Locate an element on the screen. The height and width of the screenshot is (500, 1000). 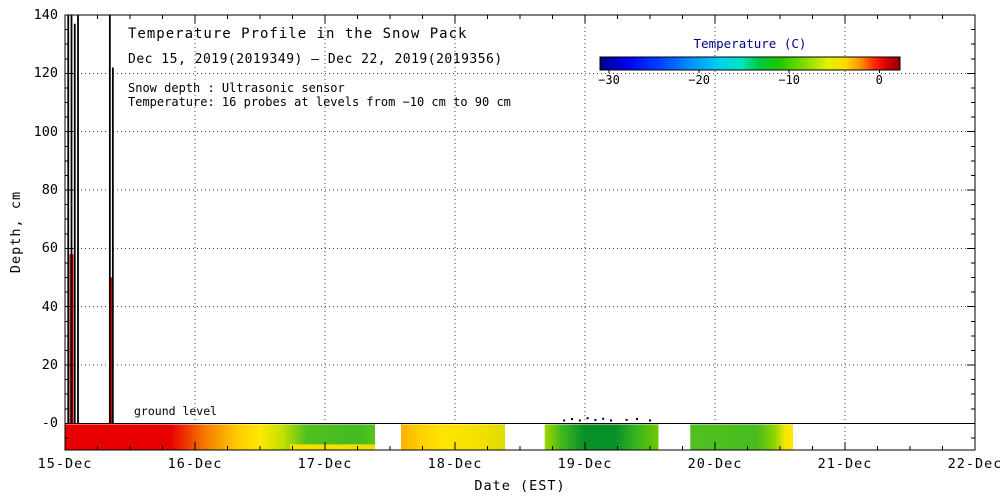
colorbar-title: Temperature (C) is located at coordinates (750, 43).